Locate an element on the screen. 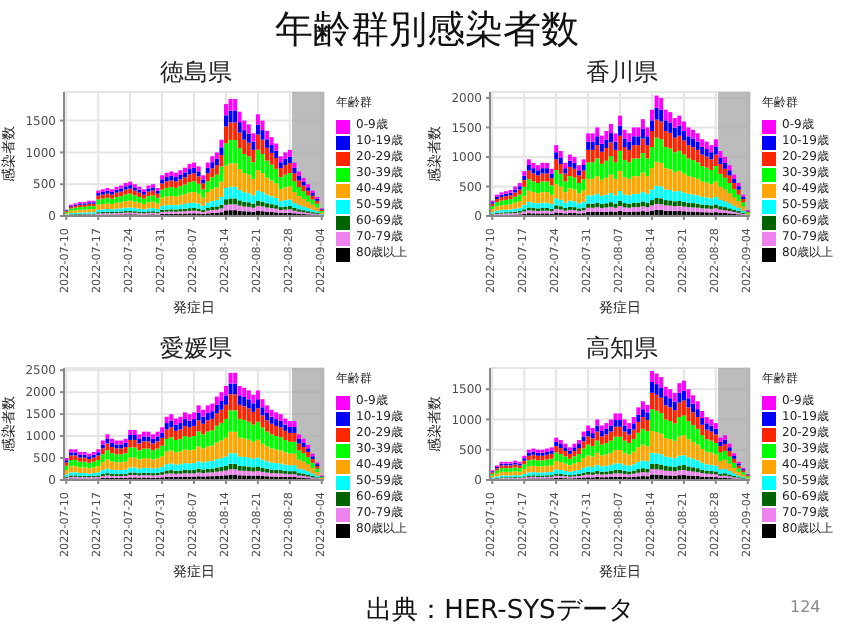 This screenshot has height=640, width=854. chart-title: 徳島県 is located at coordinates (196, 73).